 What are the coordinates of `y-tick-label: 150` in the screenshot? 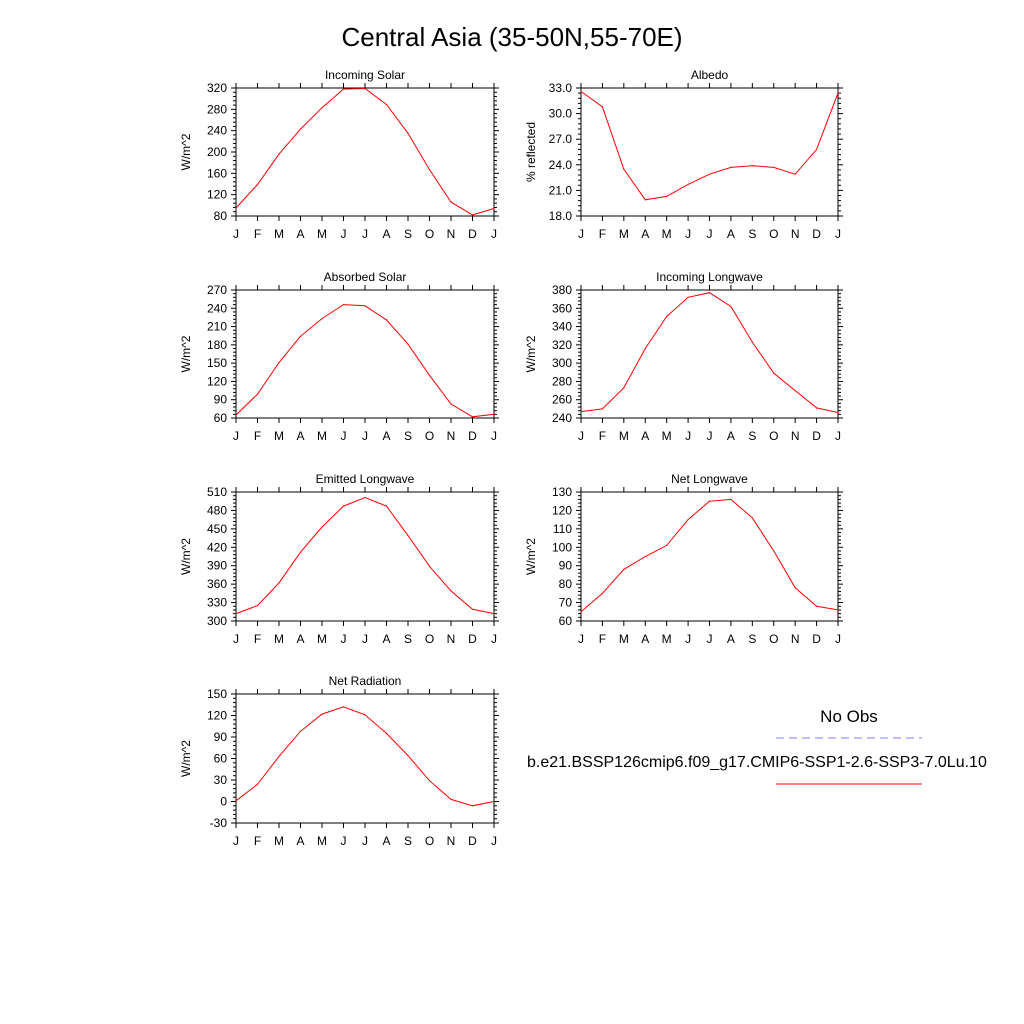 It's located at (217, 363).